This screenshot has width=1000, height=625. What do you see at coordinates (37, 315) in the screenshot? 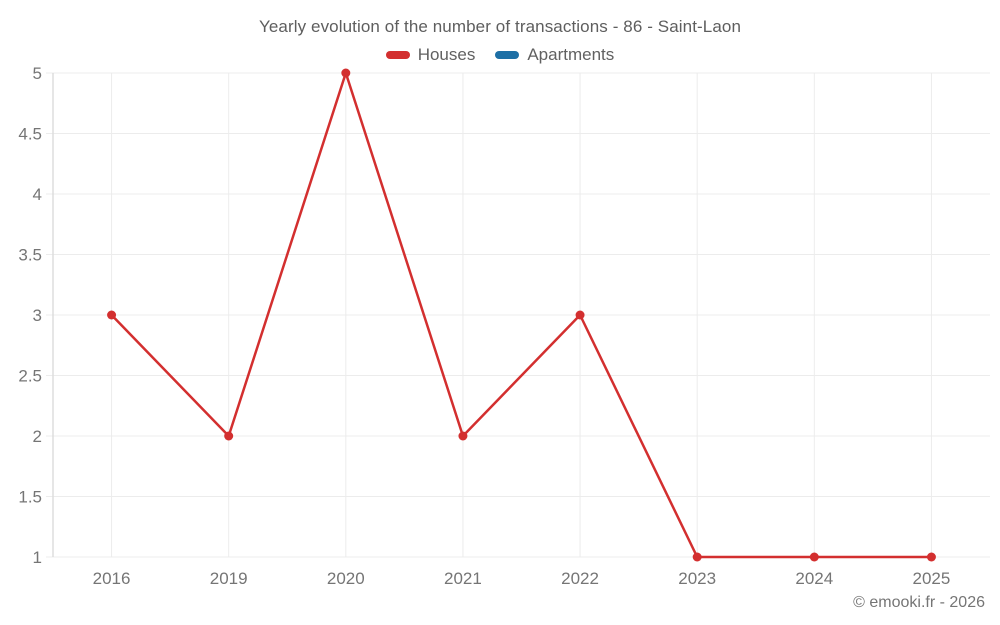
I see `y-tick-label: 3` at bounding box center [37, 315].